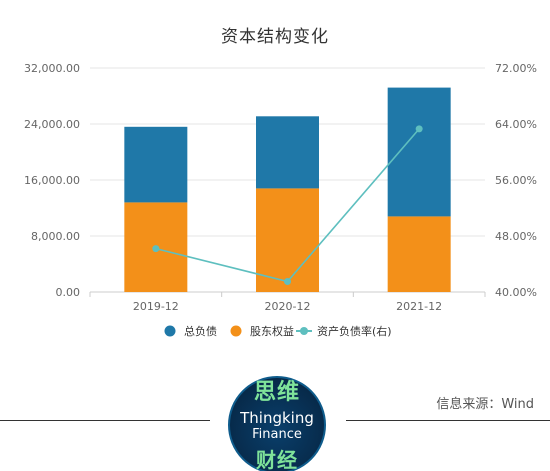  Describe the element at coordinates (448, 420) in the screenshot. I see `footer-divider-right` at that location.